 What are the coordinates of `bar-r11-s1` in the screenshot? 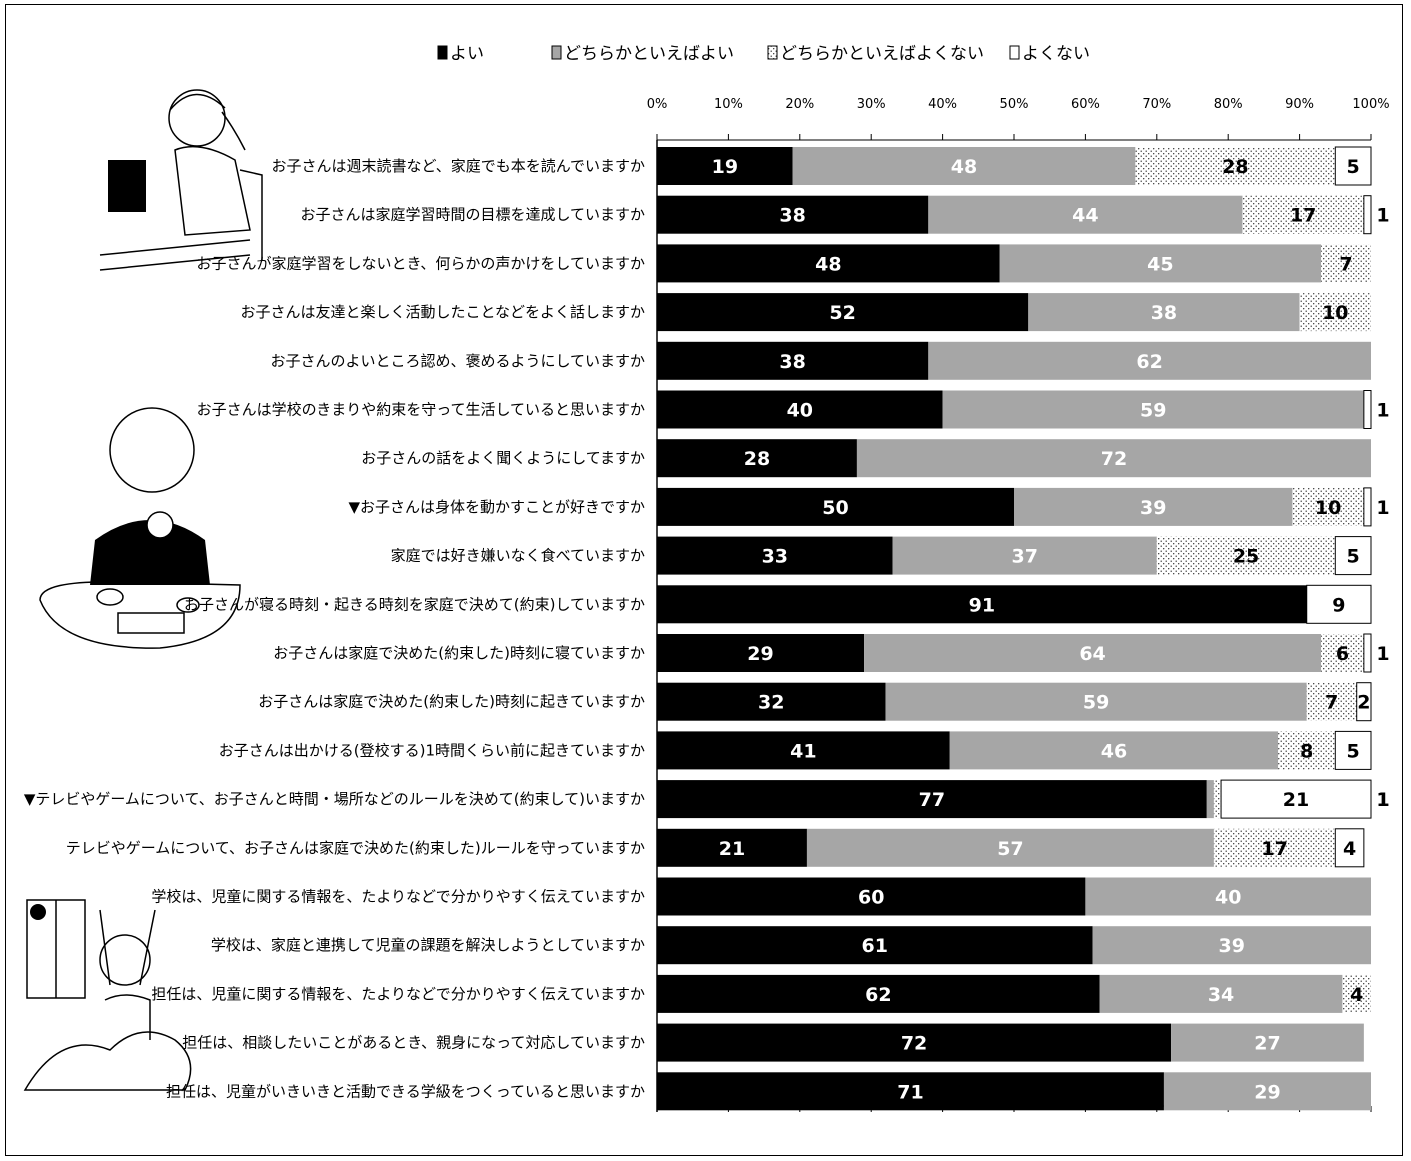 It's located at (761, 653).